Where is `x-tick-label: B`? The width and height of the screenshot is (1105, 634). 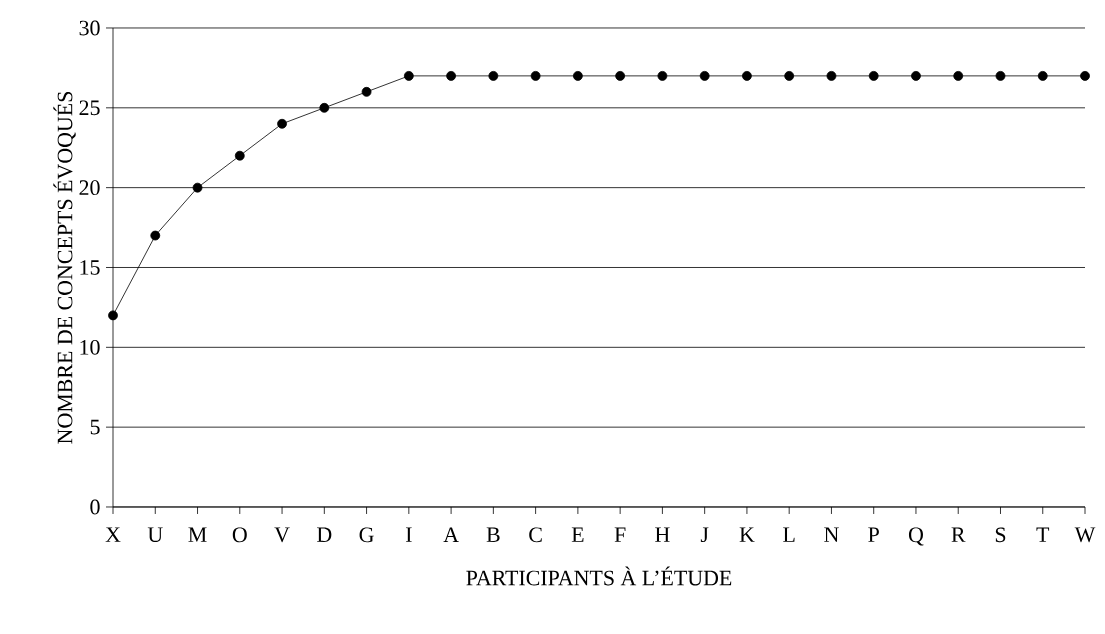
x-tick-label: B is located at coordinates (493, 534).